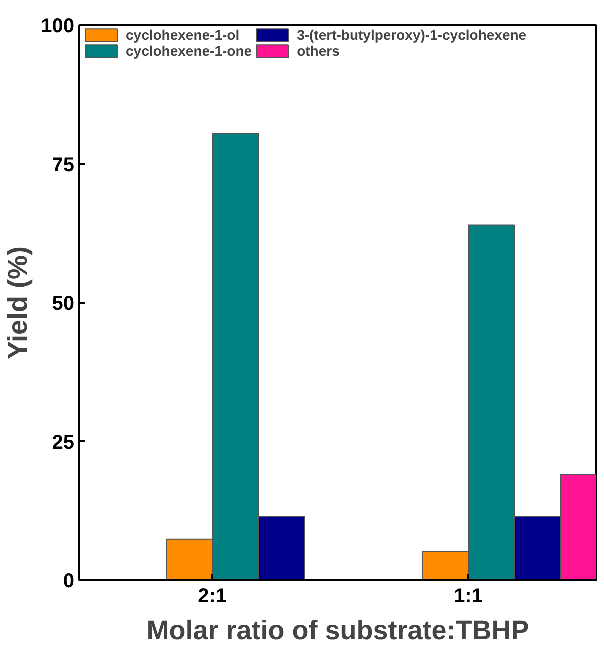 Image resolution: width=604 pixels, height=648 pixels. What do you see at coordinates (183, 35) in the screenshot?
I see `legend-label: cyclohexene-1-ol` at bounding box center [183, 35].